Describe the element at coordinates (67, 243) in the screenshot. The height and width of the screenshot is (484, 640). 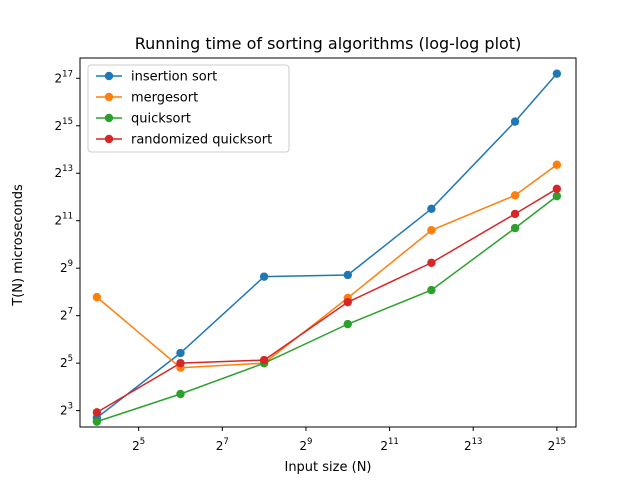
I see `y-axis-ticks: 23 25 27 29 211 213 215 217` at that location.